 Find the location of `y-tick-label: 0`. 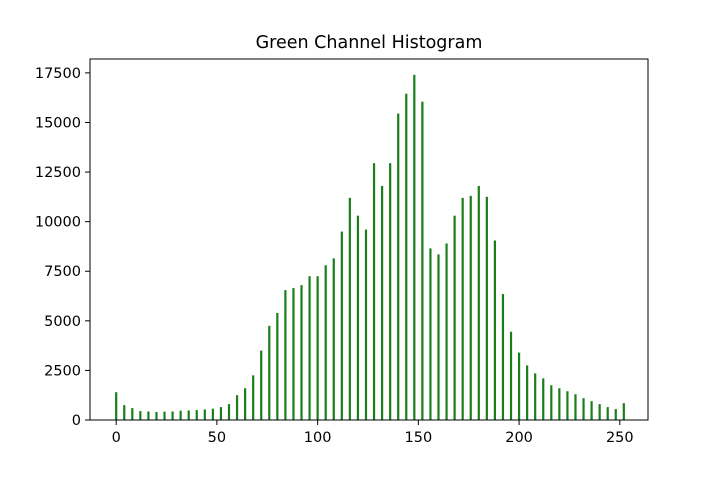

y-tick-label: 0 is located at coordinates (76, 421).